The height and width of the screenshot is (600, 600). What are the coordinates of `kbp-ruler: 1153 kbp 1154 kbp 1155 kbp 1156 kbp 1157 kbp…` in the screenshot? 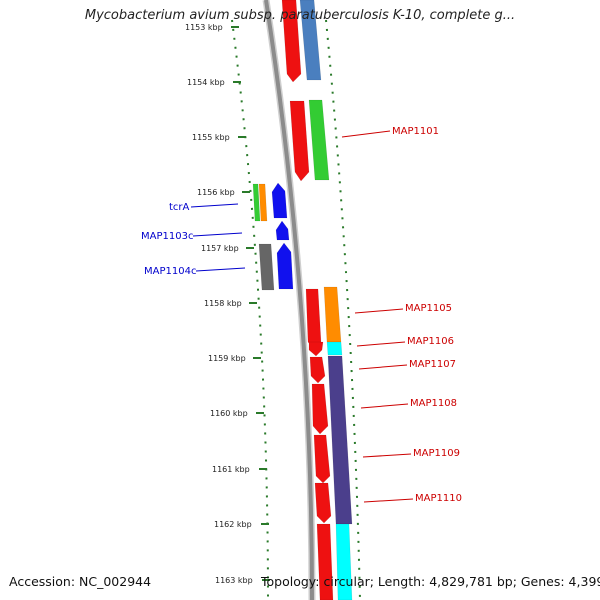 It's located at (227, 304).